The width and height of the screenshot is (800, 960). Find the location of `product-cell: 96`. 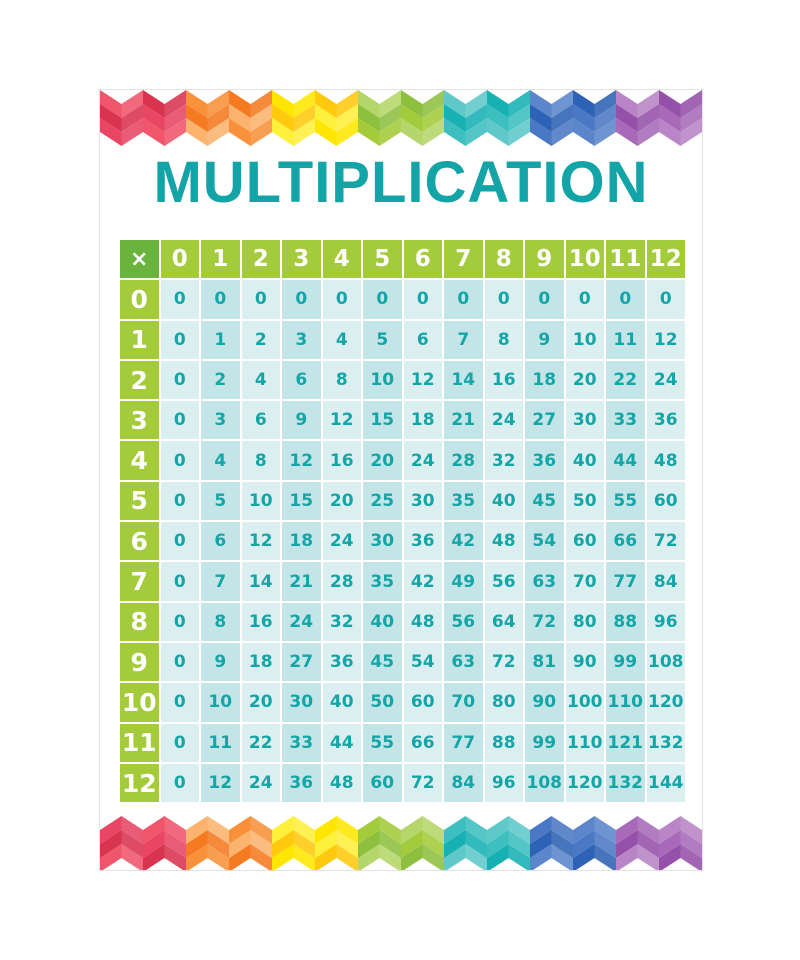

product-cell: 96 is located at coordinates (665, 621).